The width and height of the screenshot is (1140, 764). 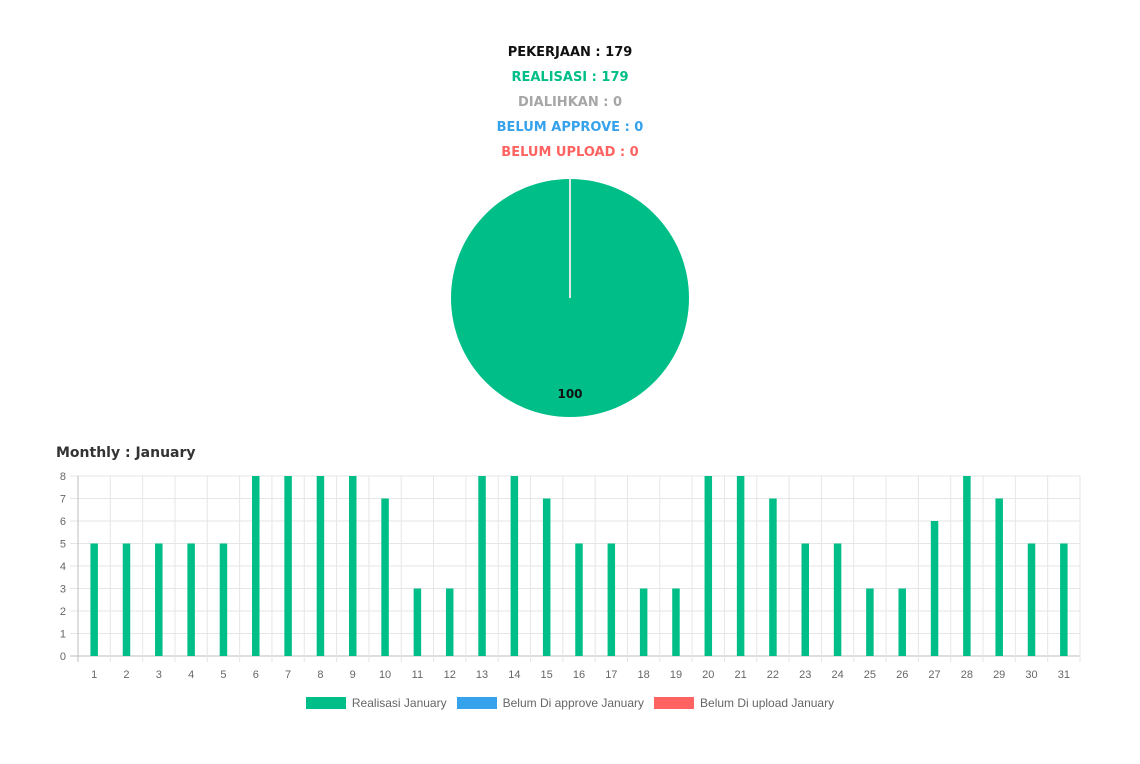 I want to click on legend-label-belum-approve: Belum Di approve January, so click(x=573, y=703).